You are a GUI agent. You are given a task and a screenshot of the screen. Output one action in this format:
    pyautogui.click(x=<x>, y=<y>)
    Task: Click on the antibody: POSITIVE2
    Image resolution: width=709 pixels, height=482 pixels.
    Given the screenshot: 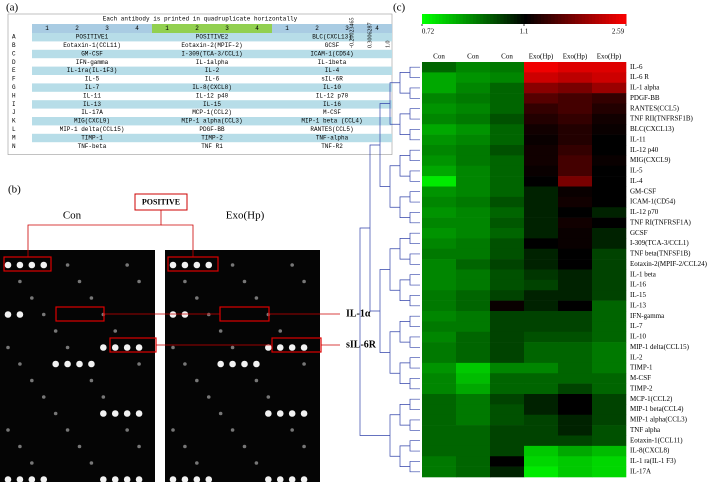 What is the action you would take?
    pyautogui.click(x=212, y=37)
    